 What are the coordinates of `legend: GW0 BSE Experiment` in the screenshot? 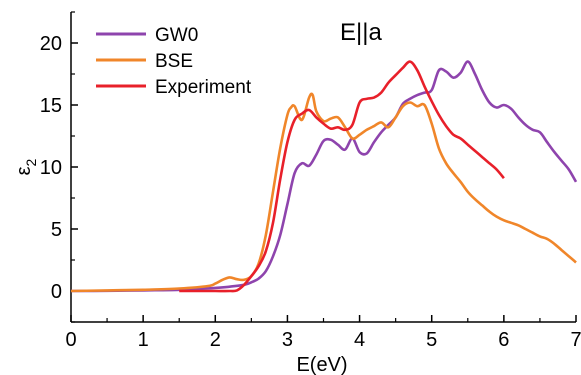 It's located at (174, 61).